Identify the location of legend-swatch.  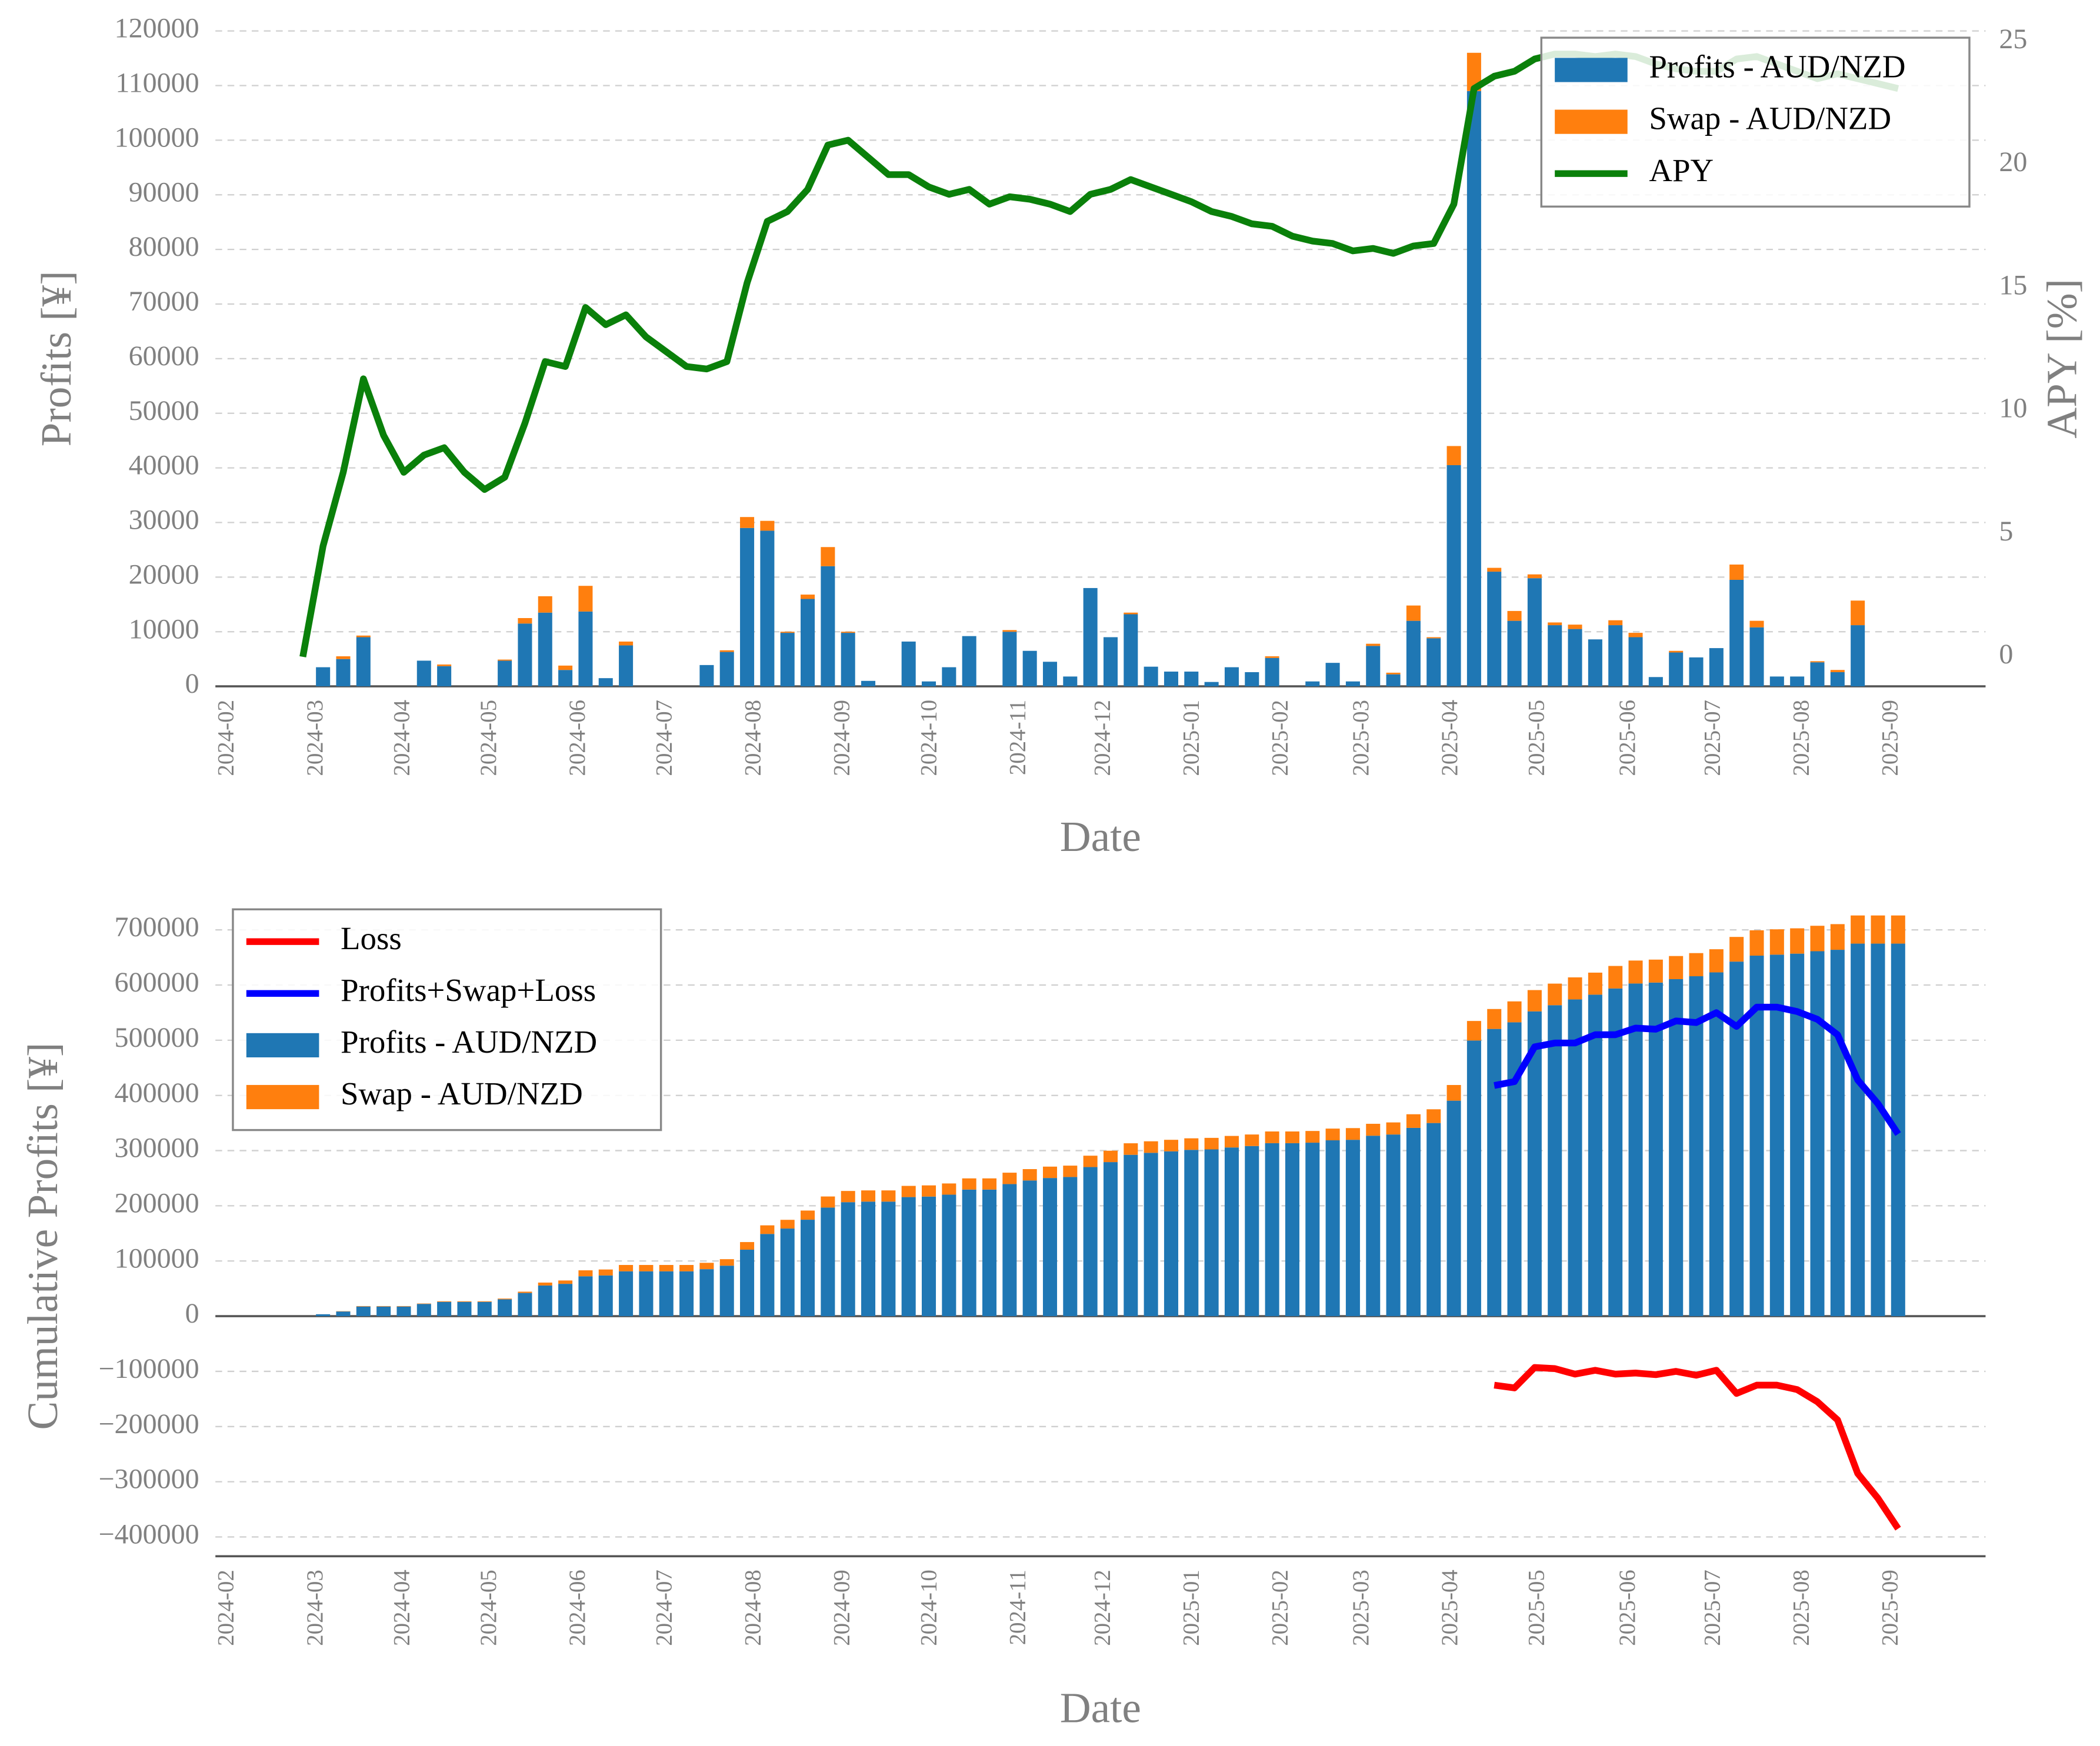
(1591, 121).